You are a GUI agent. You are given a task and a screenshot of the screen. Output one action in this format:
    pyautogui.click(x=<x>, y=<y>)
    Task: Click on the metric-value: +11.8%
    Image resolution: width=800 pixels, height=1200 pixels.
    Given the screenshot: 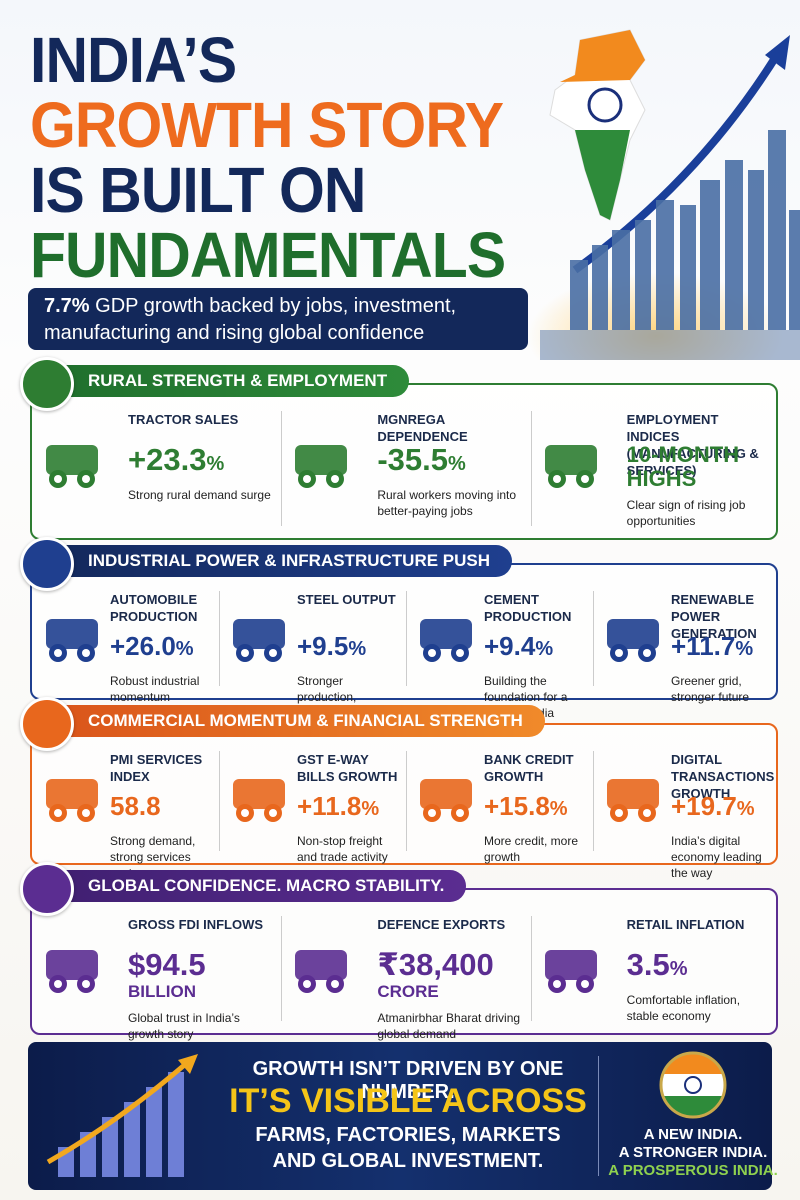 What is the action you would take?
    pyautogui.click(x=338, y=807)
    